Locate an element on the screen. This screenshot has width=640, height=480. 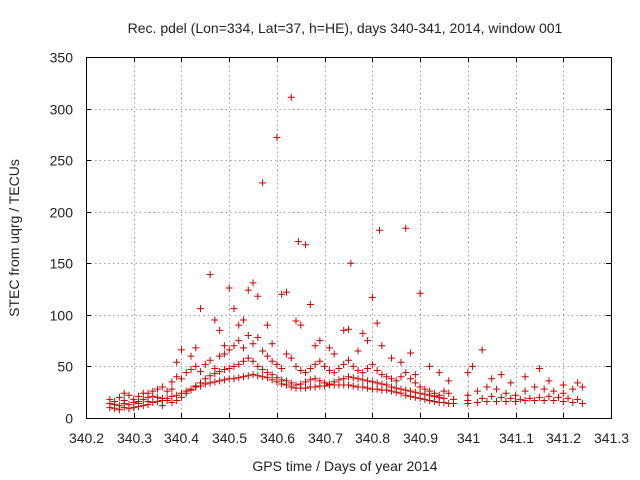
x-tick-label: 340.8 is located at coordinates (372, 438).